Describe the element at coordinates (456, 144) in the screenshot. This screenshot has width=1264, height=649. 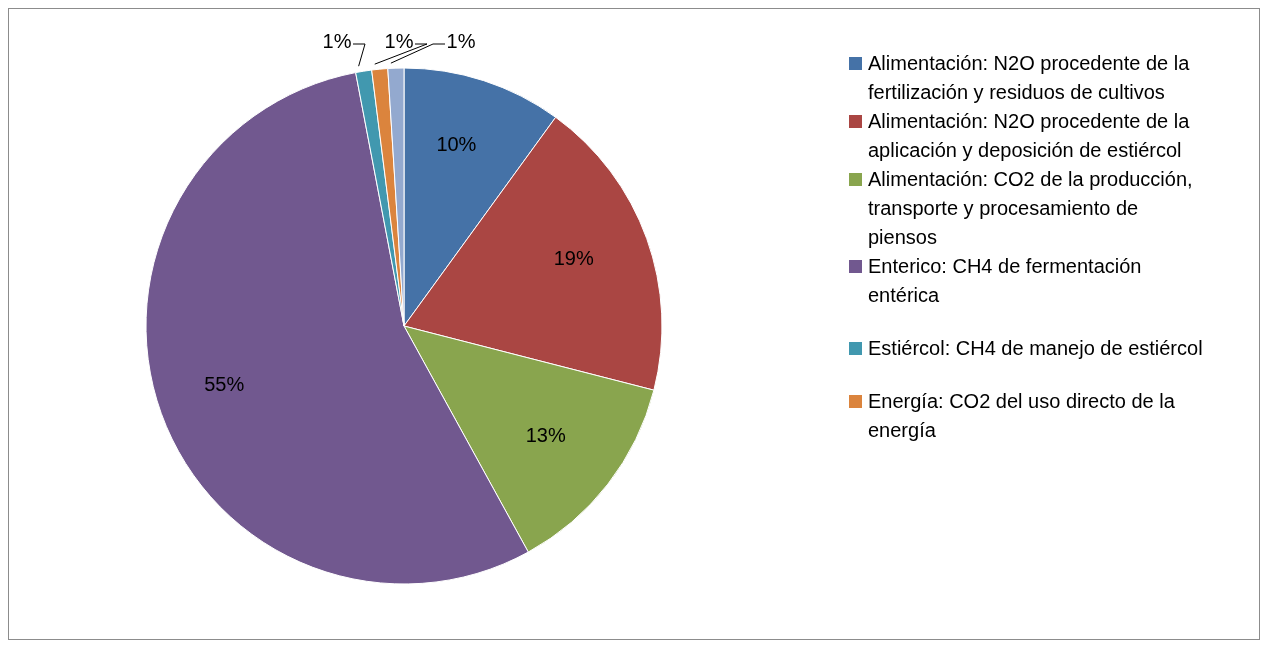
I see `data-label: 10%` at that location.